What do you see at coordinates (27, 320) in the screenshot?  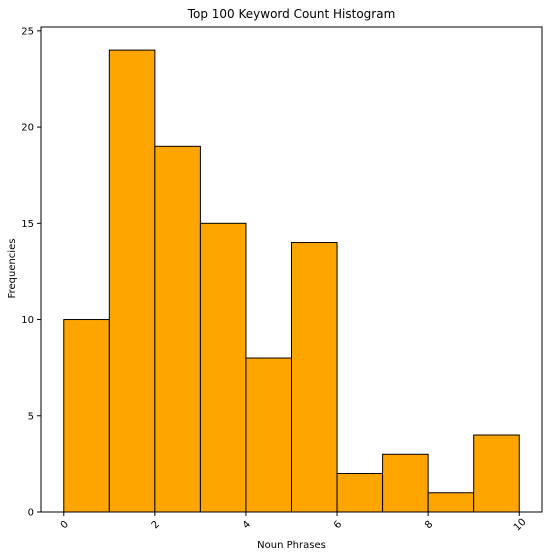 I see `y-tick-label-2: 10` at bounding box center [27, 320].